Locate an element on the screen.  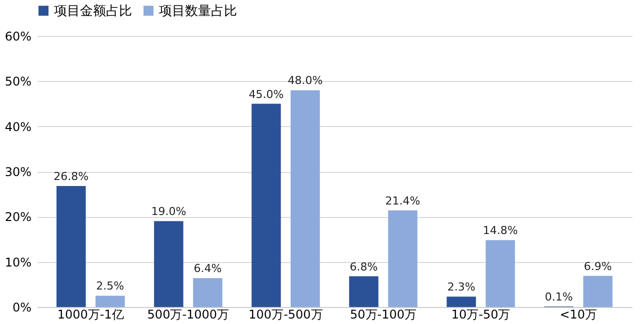
data-label: 48.0% is located at coordinates (305, 81).